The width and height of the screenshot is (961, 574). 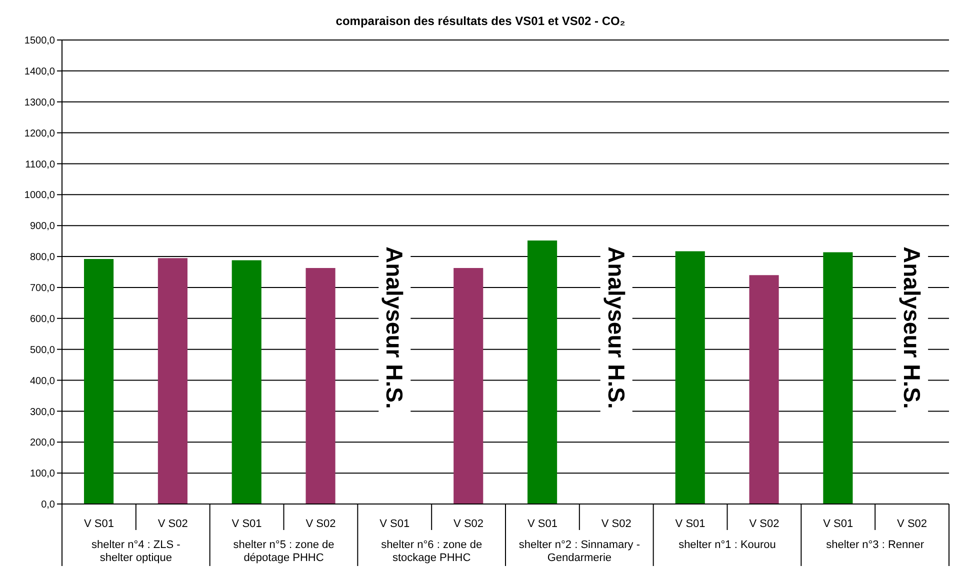 What do you see at coordinates (43, 443) in the screenshot?
I see `y-tick-label: 200,0` at bounding box center [43, 443].